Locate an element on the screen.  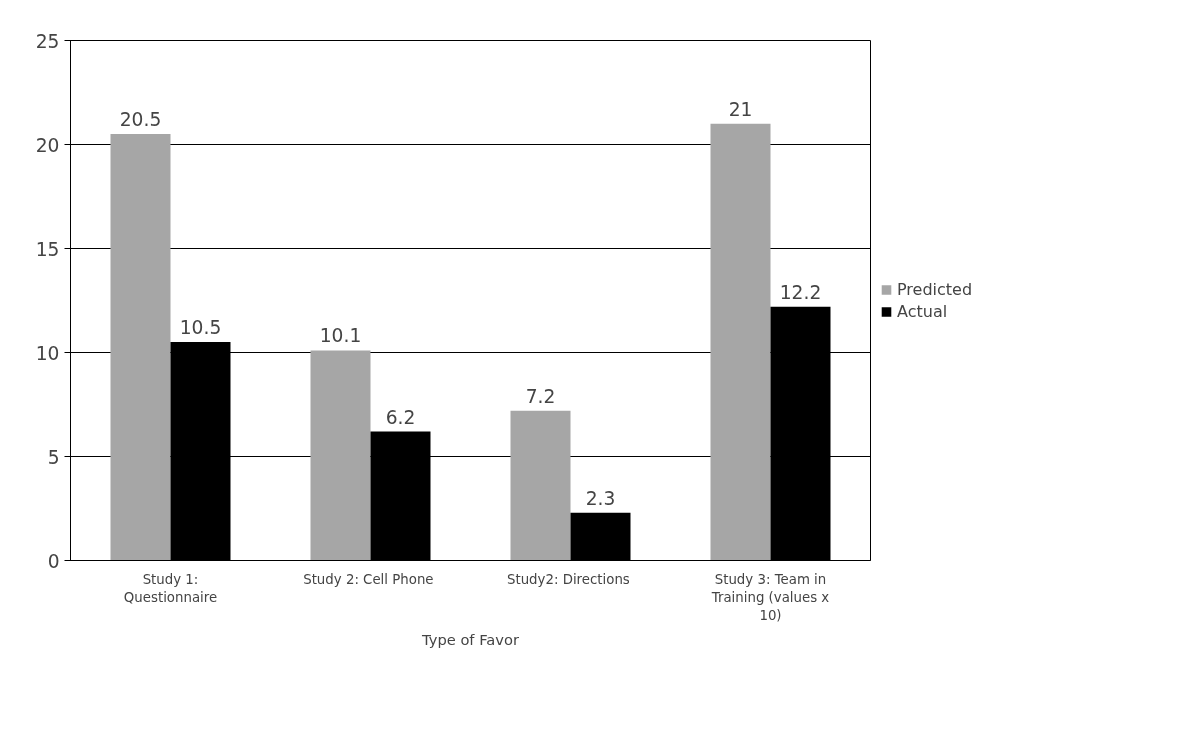
data-label: 12.2 is located at coordinates (800, 292).